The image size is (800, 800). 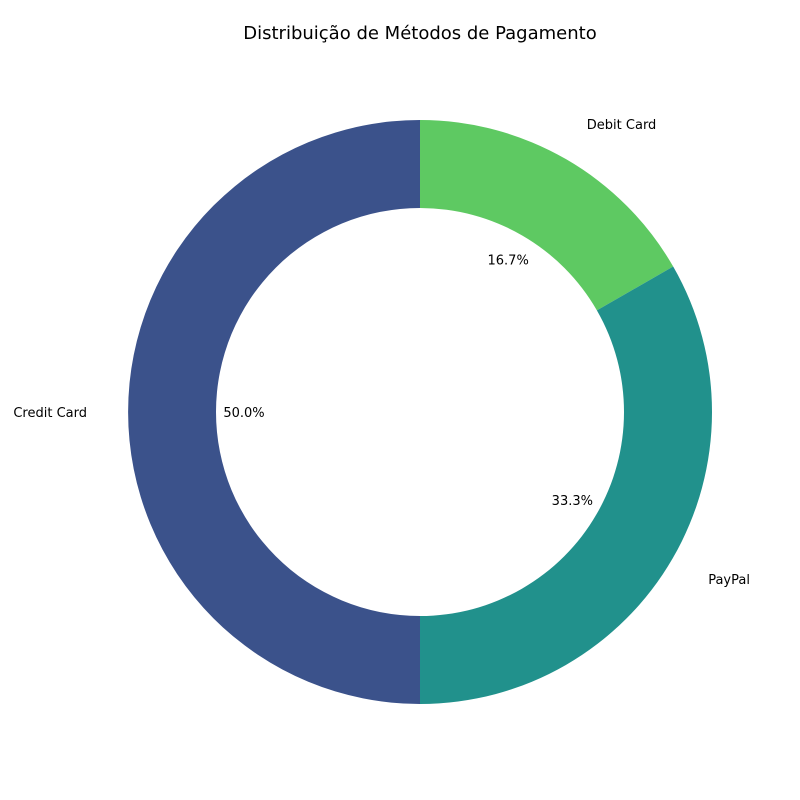 What do you see at coordinates (419, 33) in the screenshot?
I see `chart-title: Distribuição de Métodos de Pagamento` at bounding box center [419, 33].